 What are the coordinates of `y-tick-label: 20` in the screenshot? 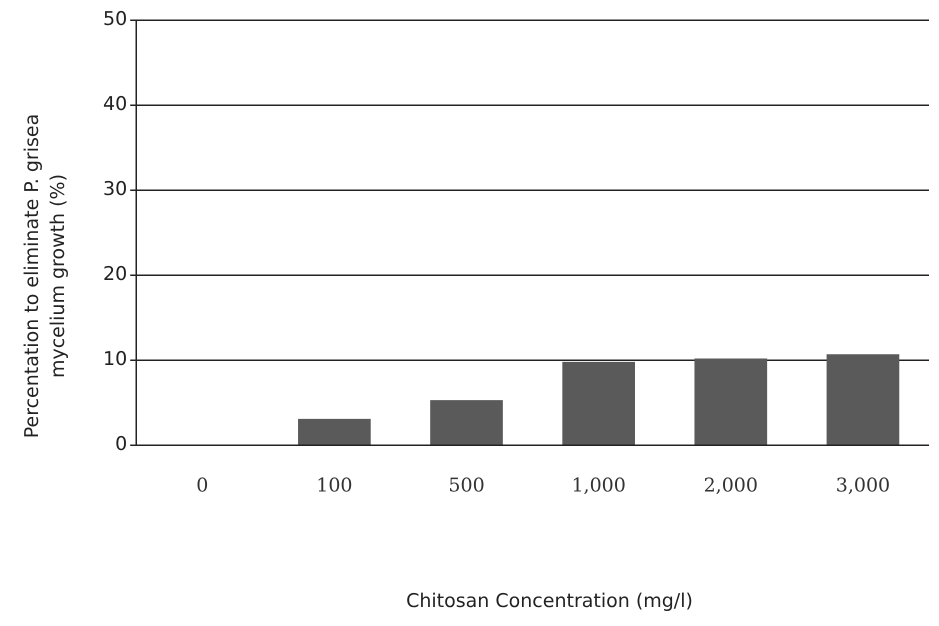 It's located at (115, 274).